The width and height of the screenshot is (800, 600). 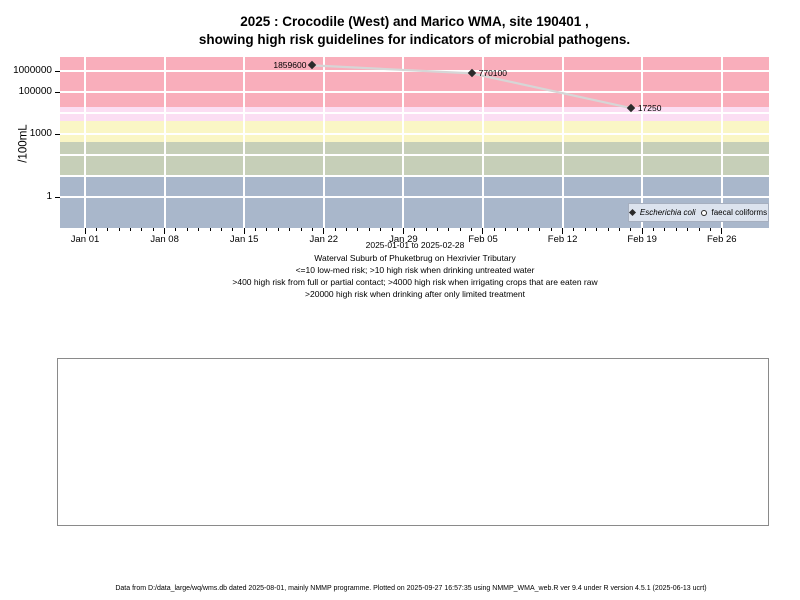 I want to click on y-axis-tick-label: 1000000, so click(x=32, y=70).